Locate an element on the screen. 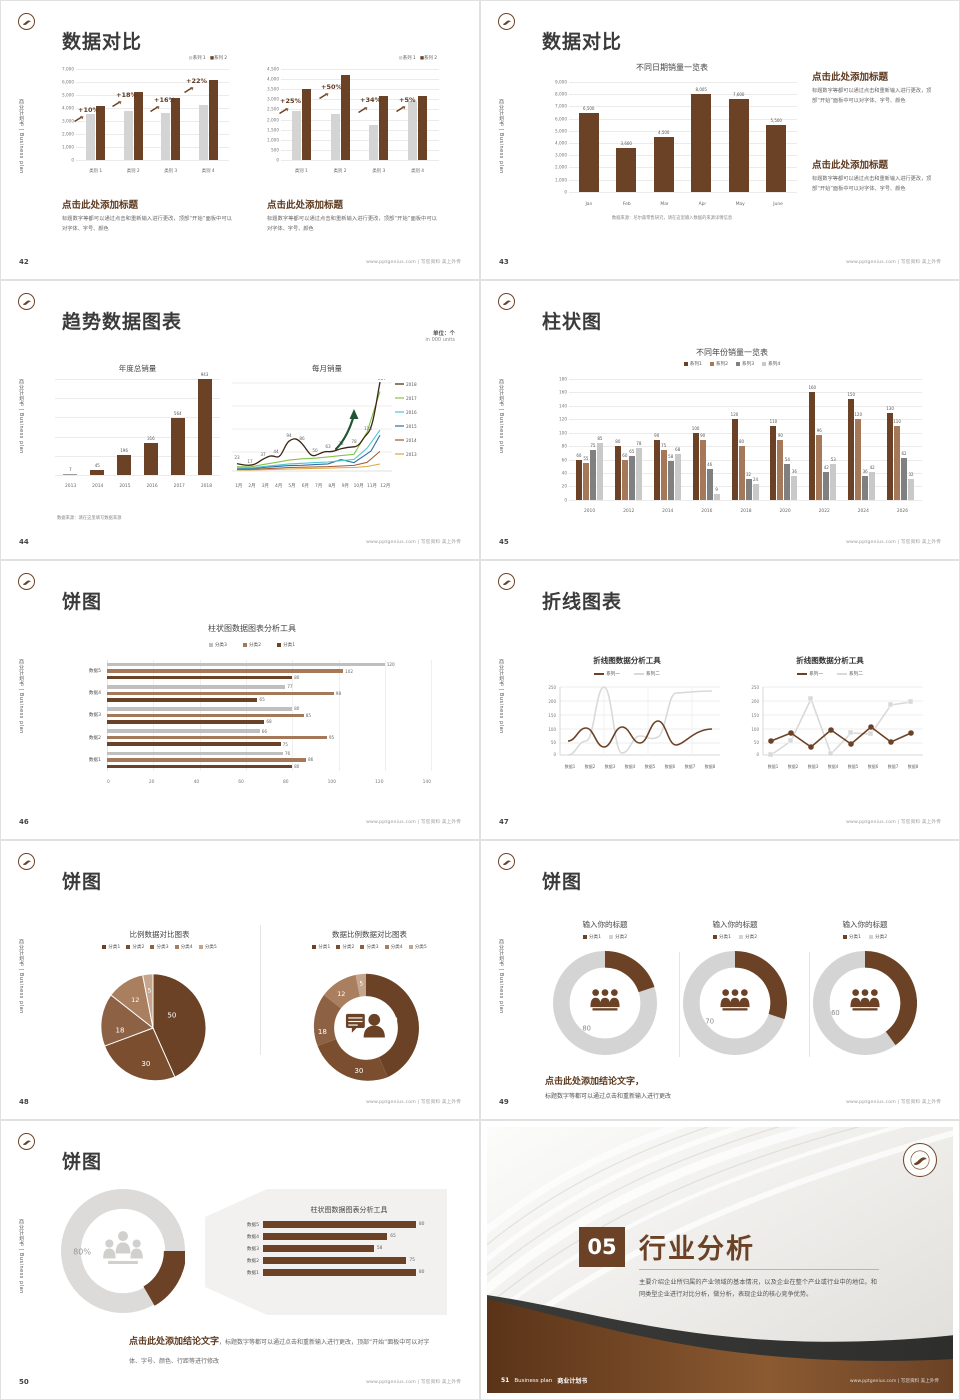 Image resolution: width=960 pixels, height=1400 pixels. page-number: 50 is located at coordinates (24, 1382).